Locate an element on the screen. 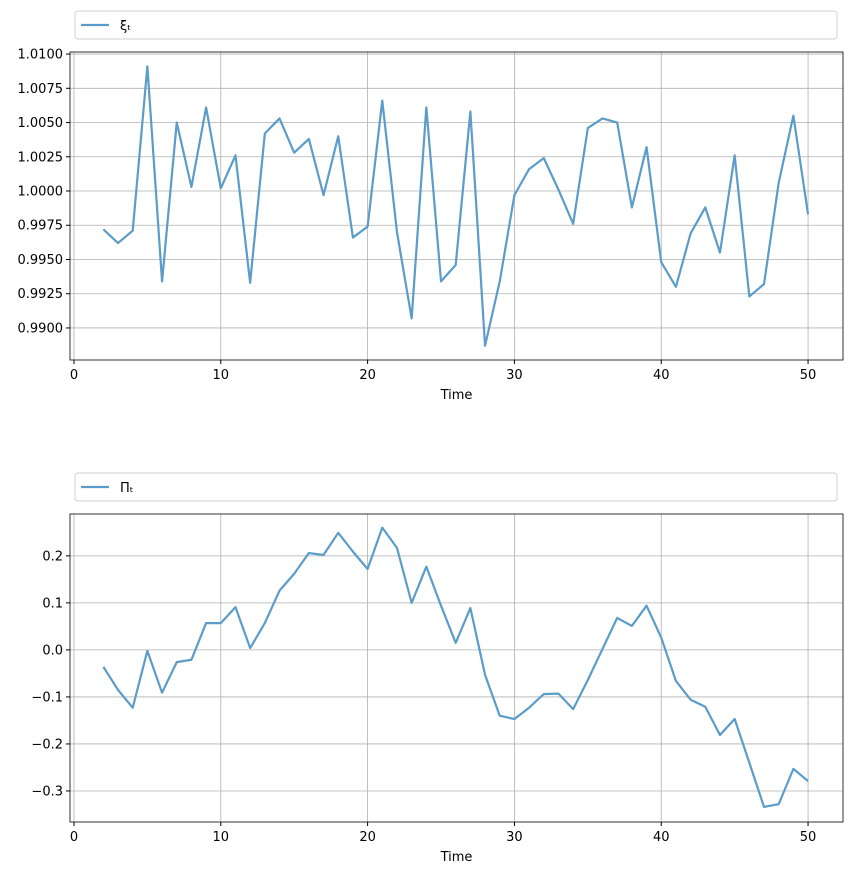  y-tick-label: 0.1 is located at coordinates (52, 603).